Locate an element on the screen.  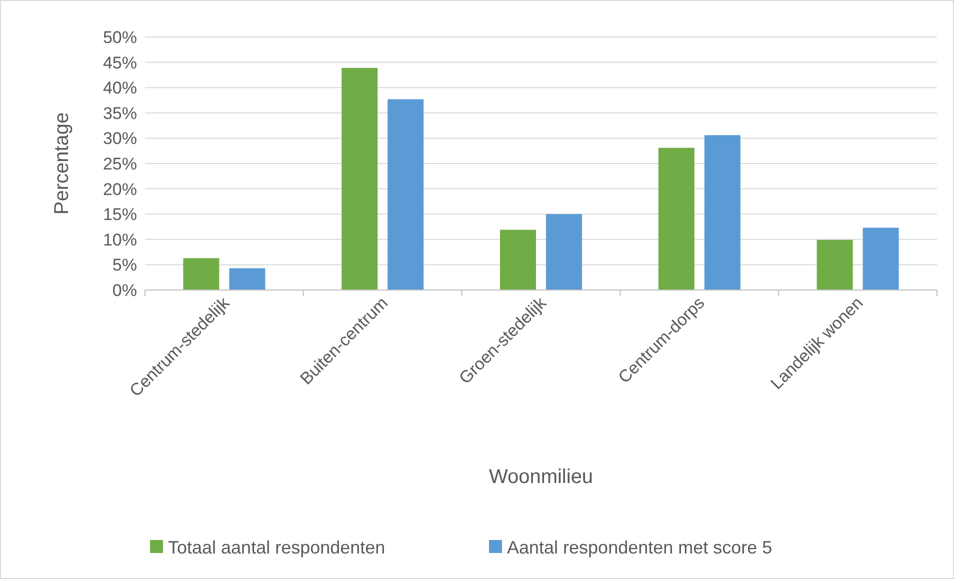
y-tick-label: 10% is located at coordinates (119, 240).